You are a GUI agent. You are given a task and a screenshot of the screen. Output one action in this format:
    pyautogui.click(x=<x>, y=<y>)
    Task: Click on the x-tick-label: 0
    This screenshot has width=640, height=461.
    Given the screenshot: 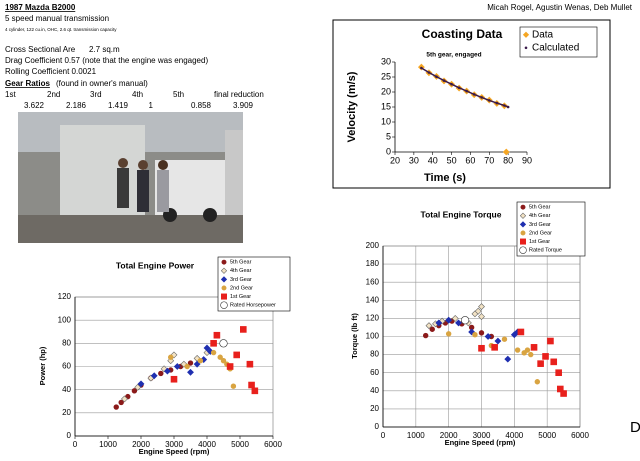 What is the action you would take?
    pyautogui.click(x=75, y=444)
    